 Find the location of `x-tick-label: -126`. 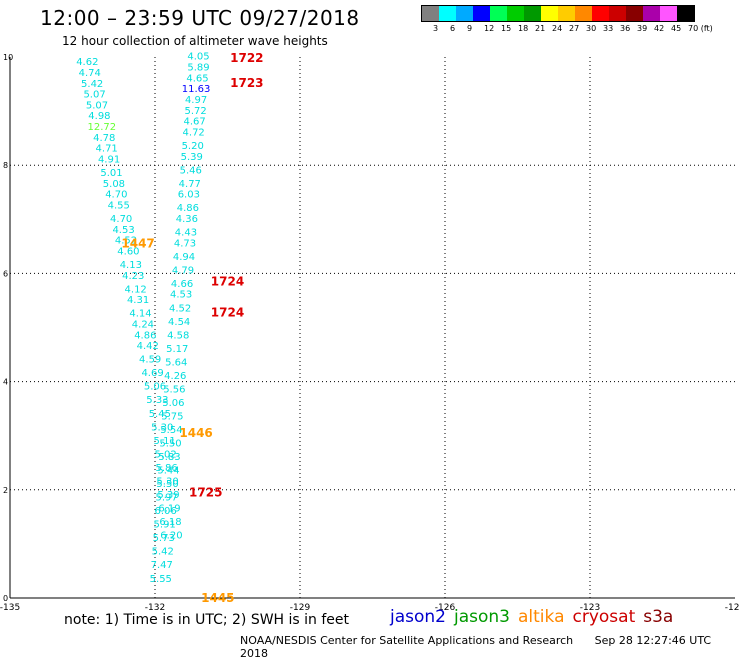

x-tick-label: -126 is located at coordinates (445, 608).